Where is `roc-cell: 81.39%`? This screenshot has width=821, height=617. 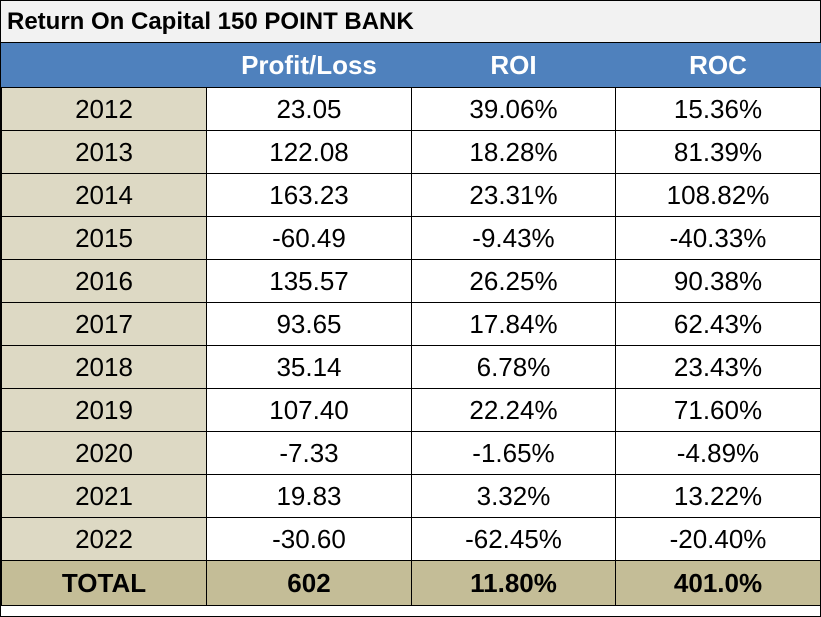 roc-cell: 81.39% is located at coordinates (718, 152).